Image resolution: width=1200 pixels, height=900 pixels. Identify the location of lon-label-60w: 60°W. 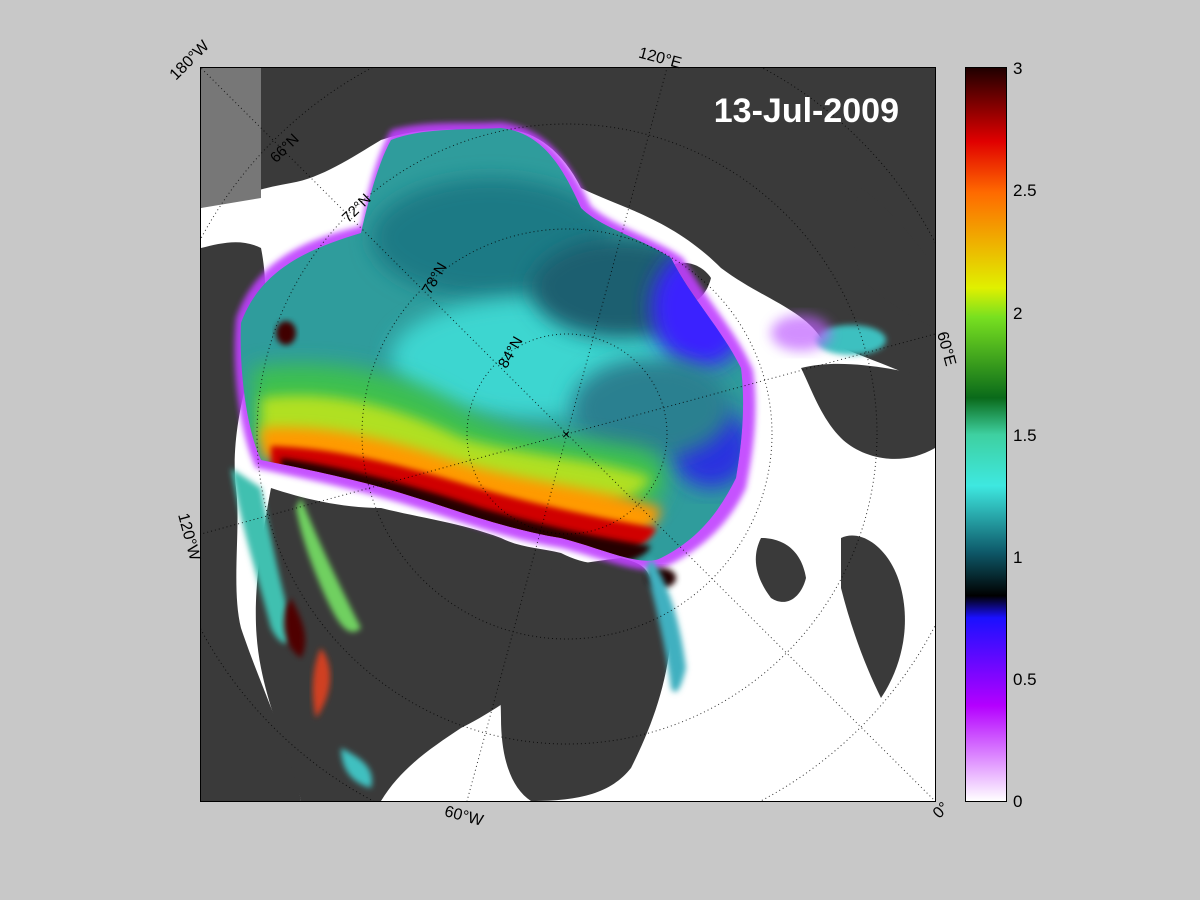
(463, 816).